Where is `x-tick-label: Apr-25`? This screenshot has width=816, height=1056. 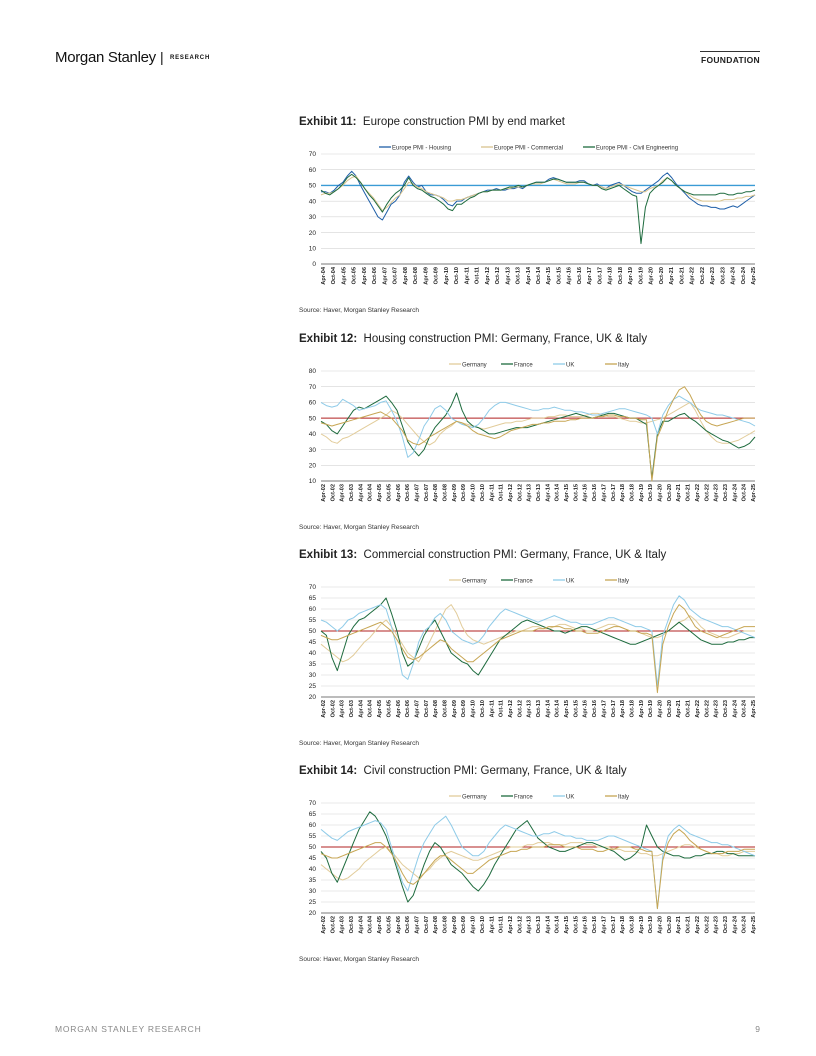 x-tick-label: Apr-25 is located at coordinates (754, 709).